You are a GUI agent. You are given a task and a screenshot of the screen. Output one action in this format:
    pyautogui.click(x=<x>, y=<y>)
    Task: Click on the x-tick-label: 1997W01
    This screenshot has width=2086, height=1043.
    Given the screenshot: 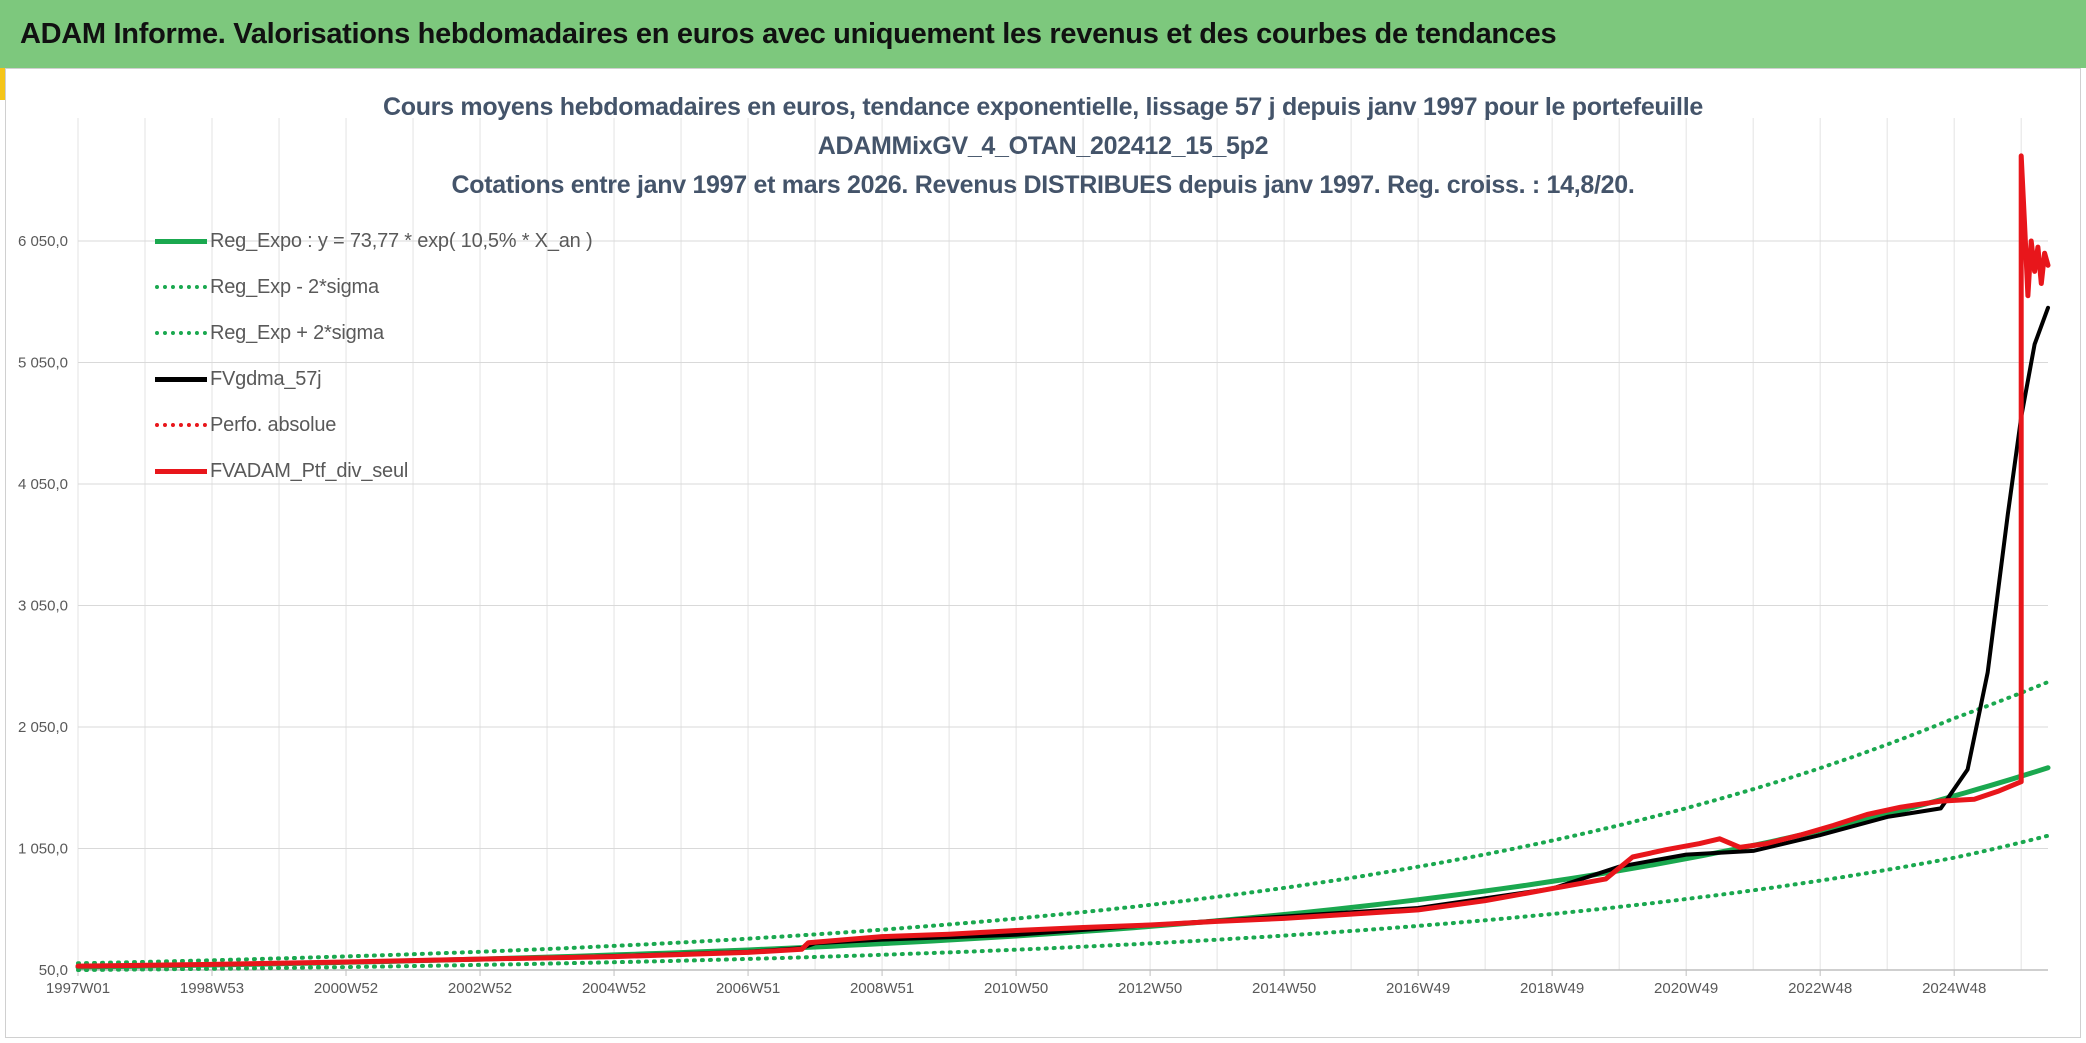 What is the action you would take?
    pyautogui.click(x=78, y=988)
    